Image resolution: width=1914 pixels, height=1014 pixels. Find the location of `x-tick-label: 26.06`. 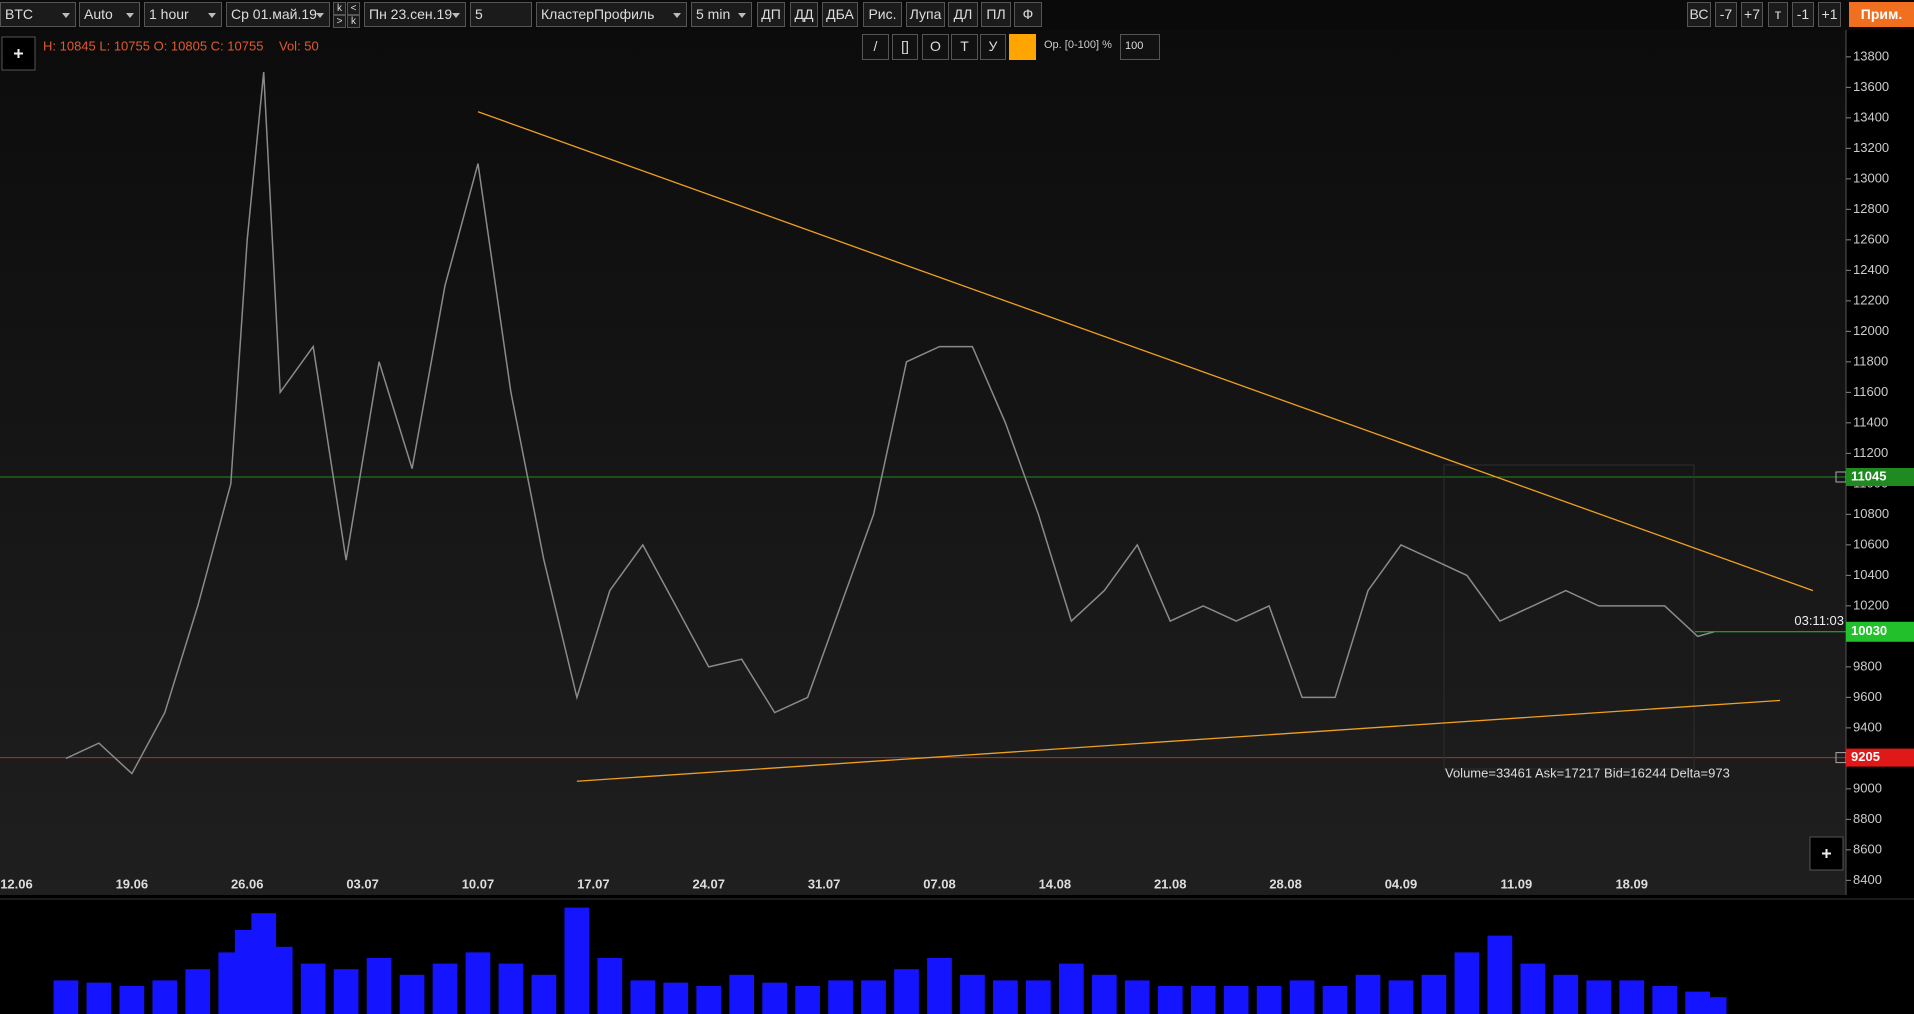

x-tick-label: 26.06 is located at coordinates (247, 883).